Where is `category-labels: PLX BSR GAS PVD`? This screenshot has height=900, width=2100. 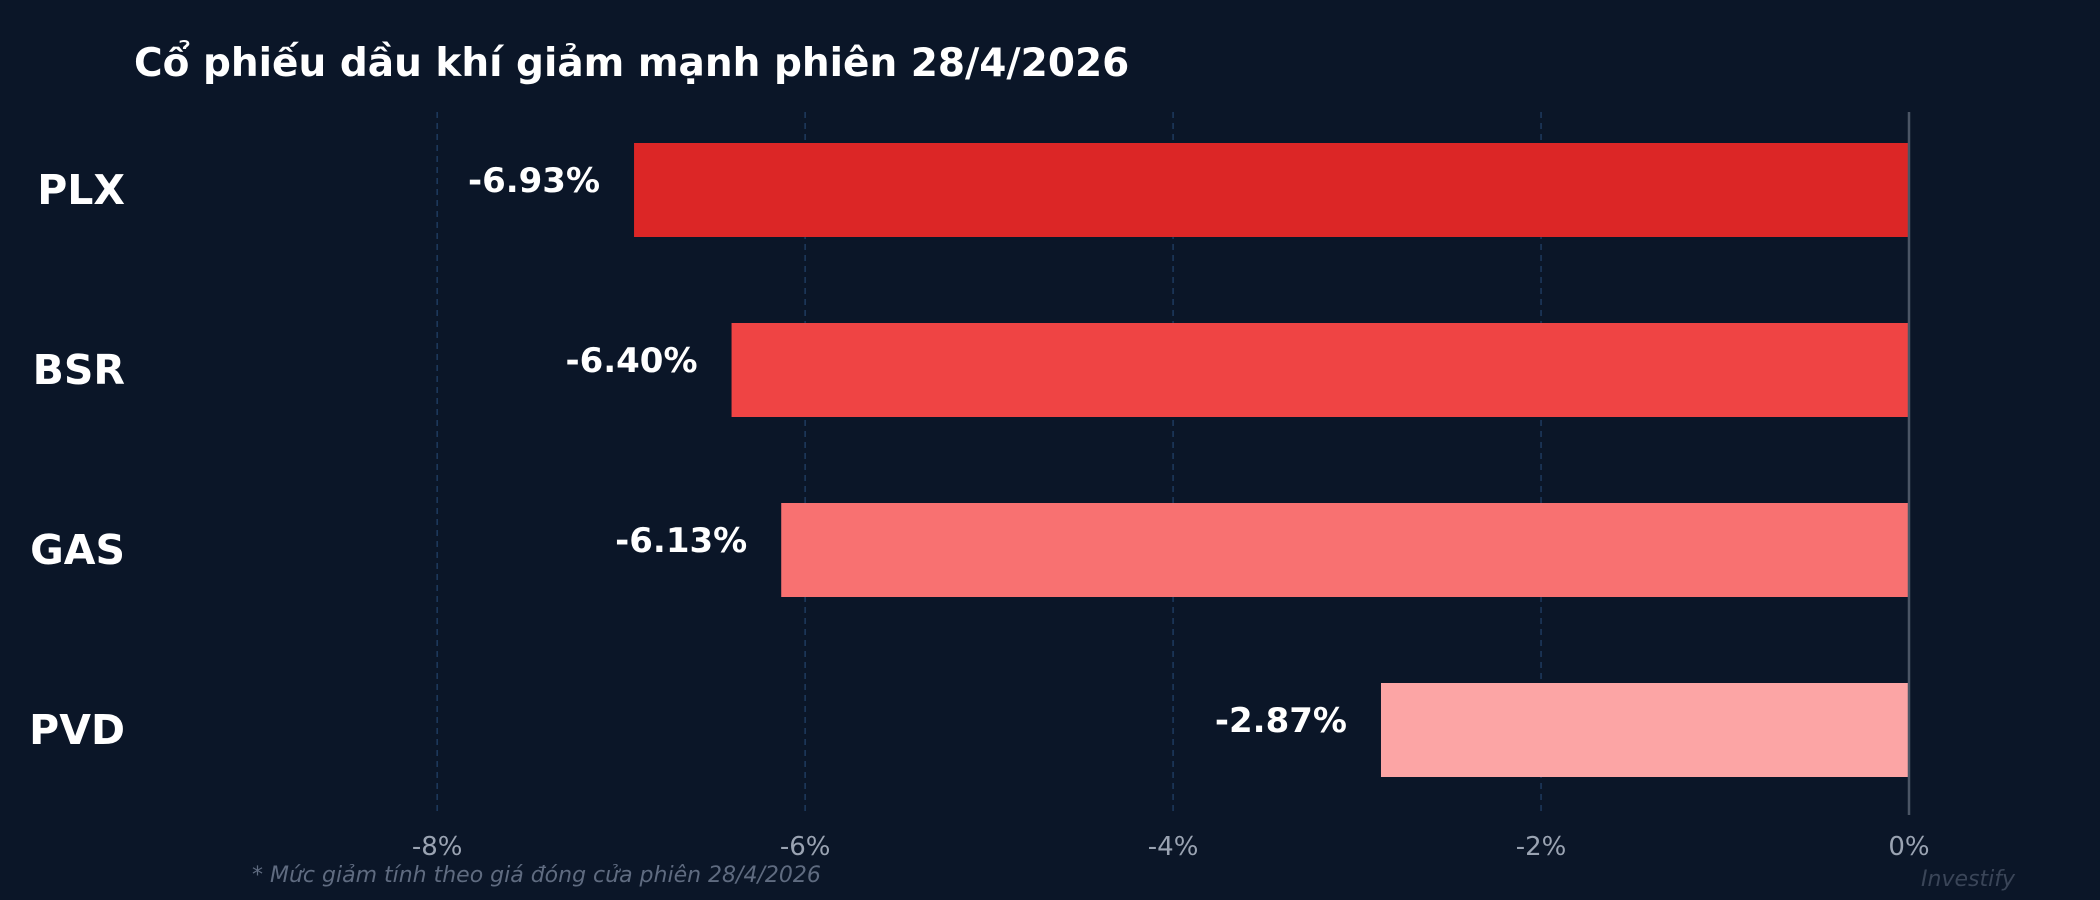
category-labels: PLX BSR GAS PVD is located at coordinates (77, 460).